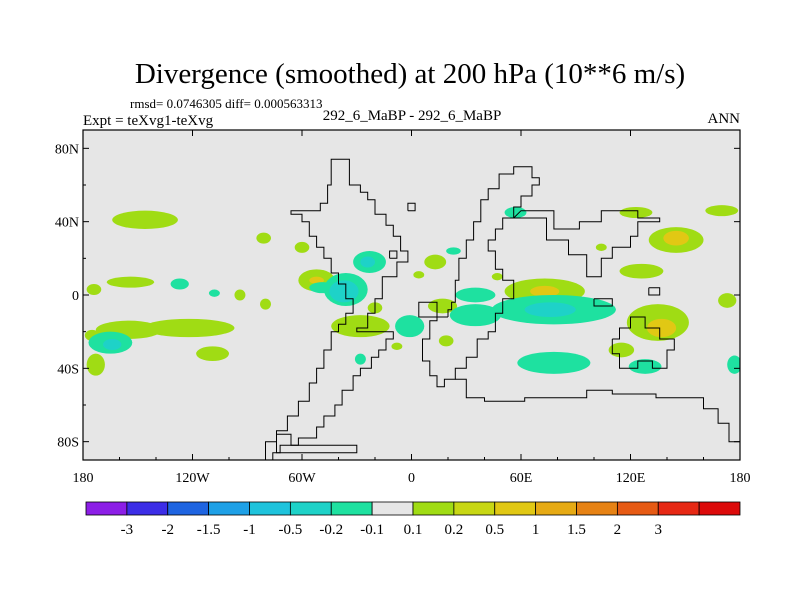 The image size is (800, 600). I want to click on y-tick-label: 0, so click(75, 296).